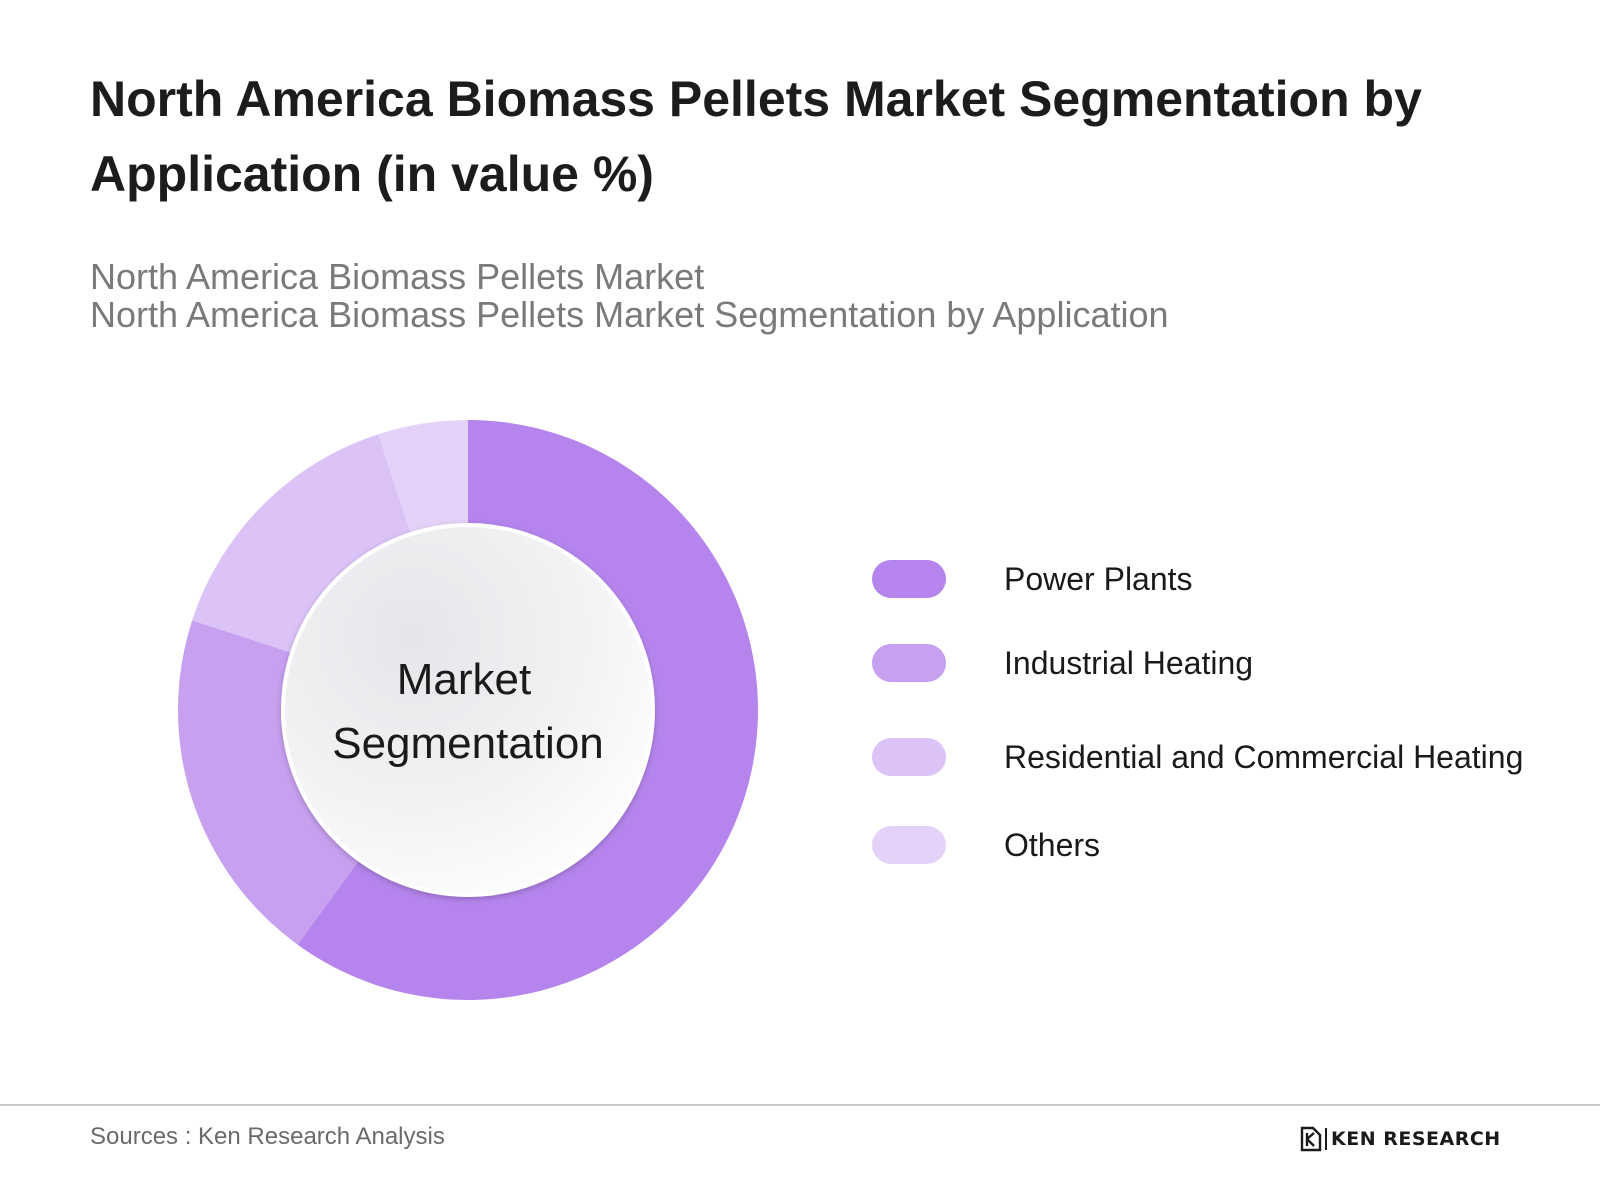  What do you see at coordinates (468, 743) in the screenshot?
I see `center-label-line-2: Segmentation` at bounding box center [468, 743].